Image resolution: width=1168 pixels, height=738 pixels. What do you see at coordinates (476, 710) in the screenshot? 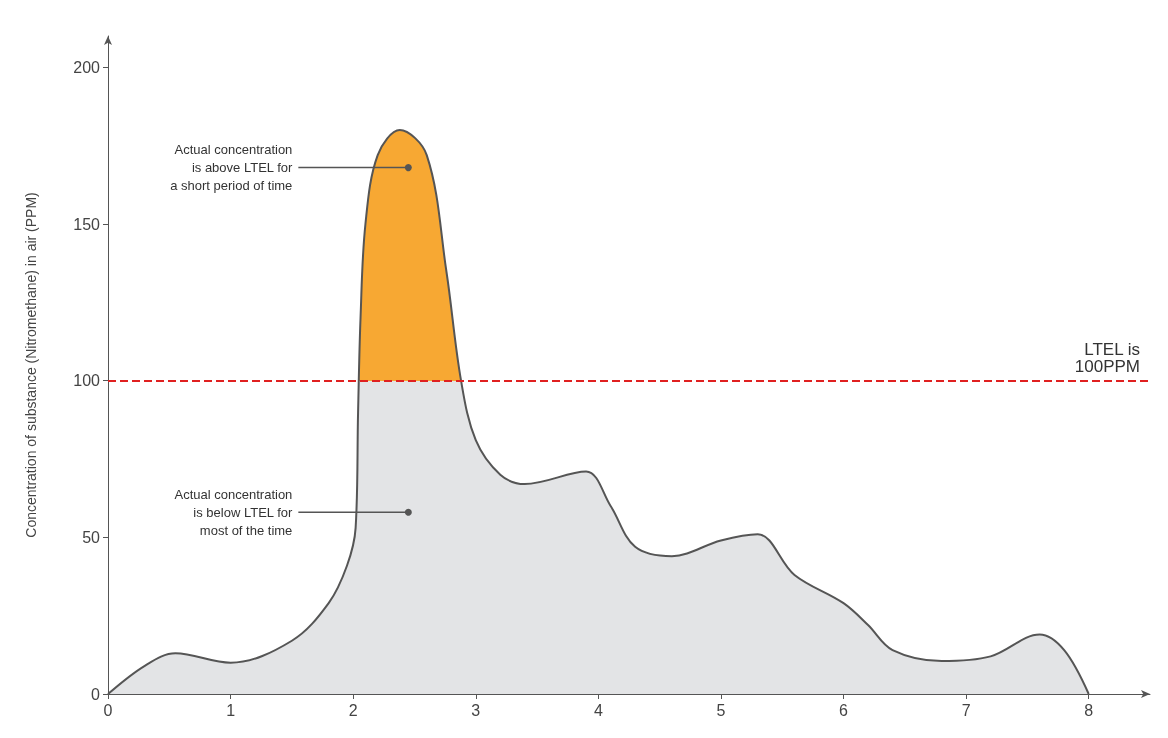
I see `x-tick-label: 3` at bounding box center [476, 710].